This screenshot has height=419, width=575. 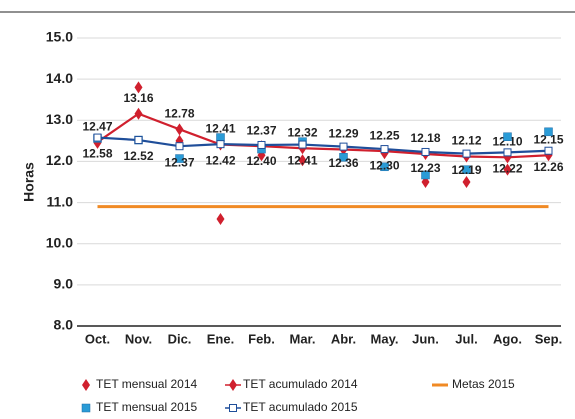 What do you see at coordinates (302, 338) in the screenshot?
I see `x-tick-label: Mar.` at bounding box center [302, 338].